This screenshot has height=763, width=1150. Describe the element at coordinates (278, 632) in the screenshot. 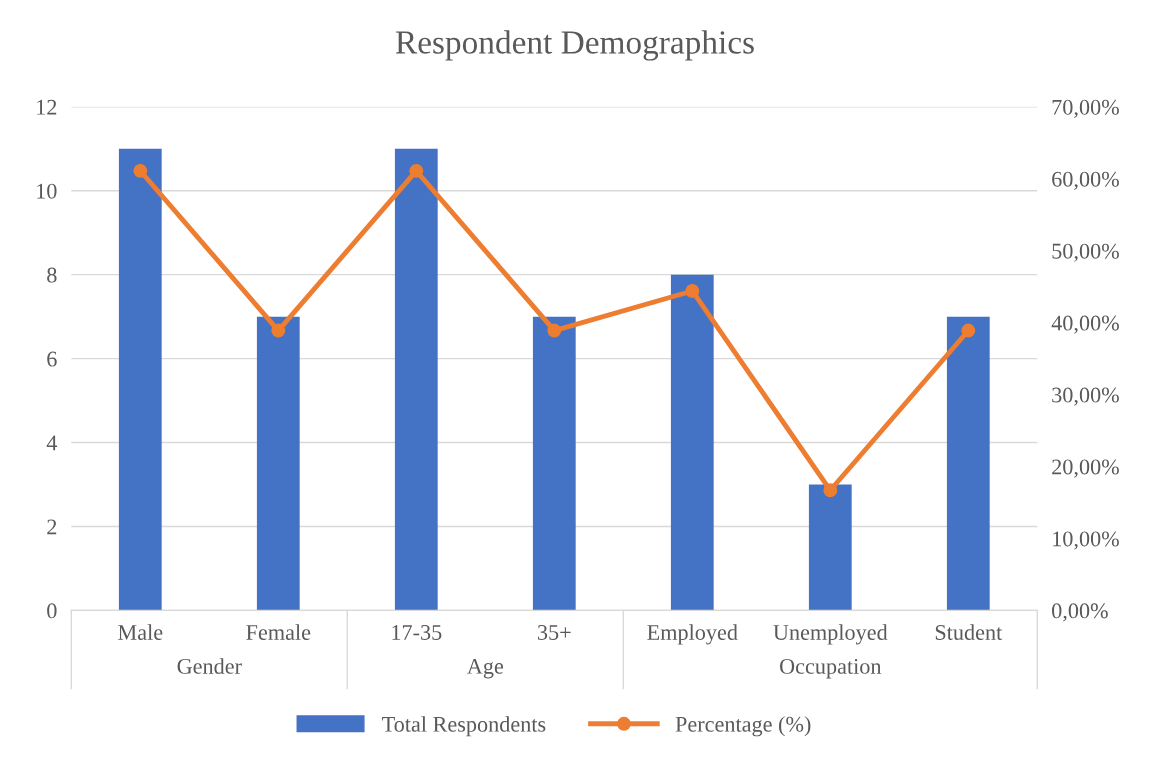

I see `x-tick-label: Female` at that location.